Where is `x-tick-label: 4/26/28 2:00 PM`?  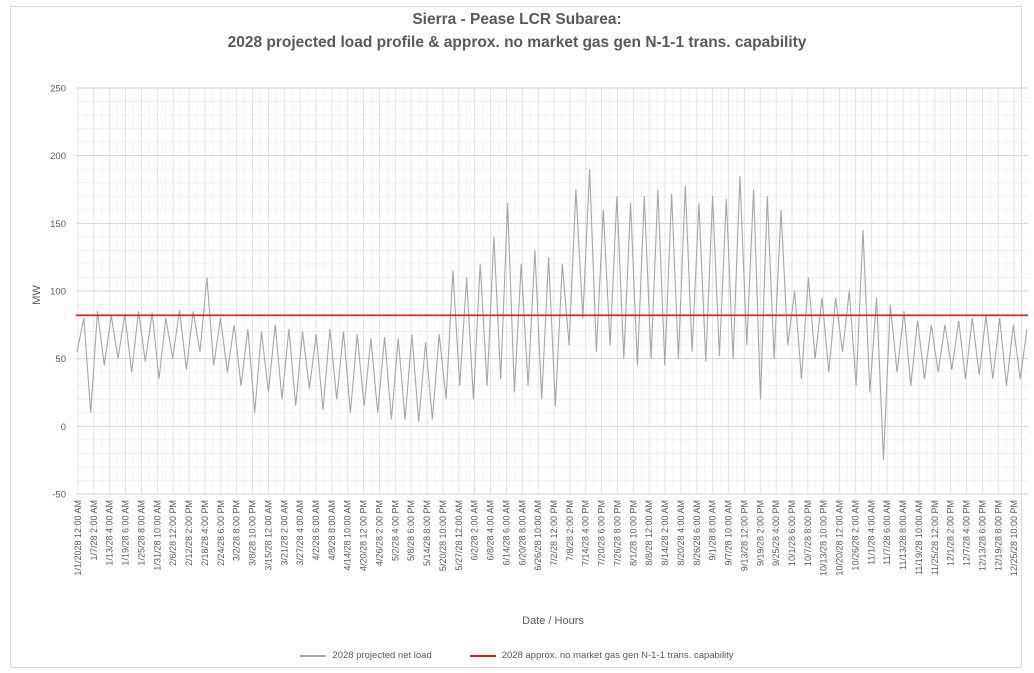 x-tick-label: 4/26/28 2:00 PM is located at coordinates (379, 533).